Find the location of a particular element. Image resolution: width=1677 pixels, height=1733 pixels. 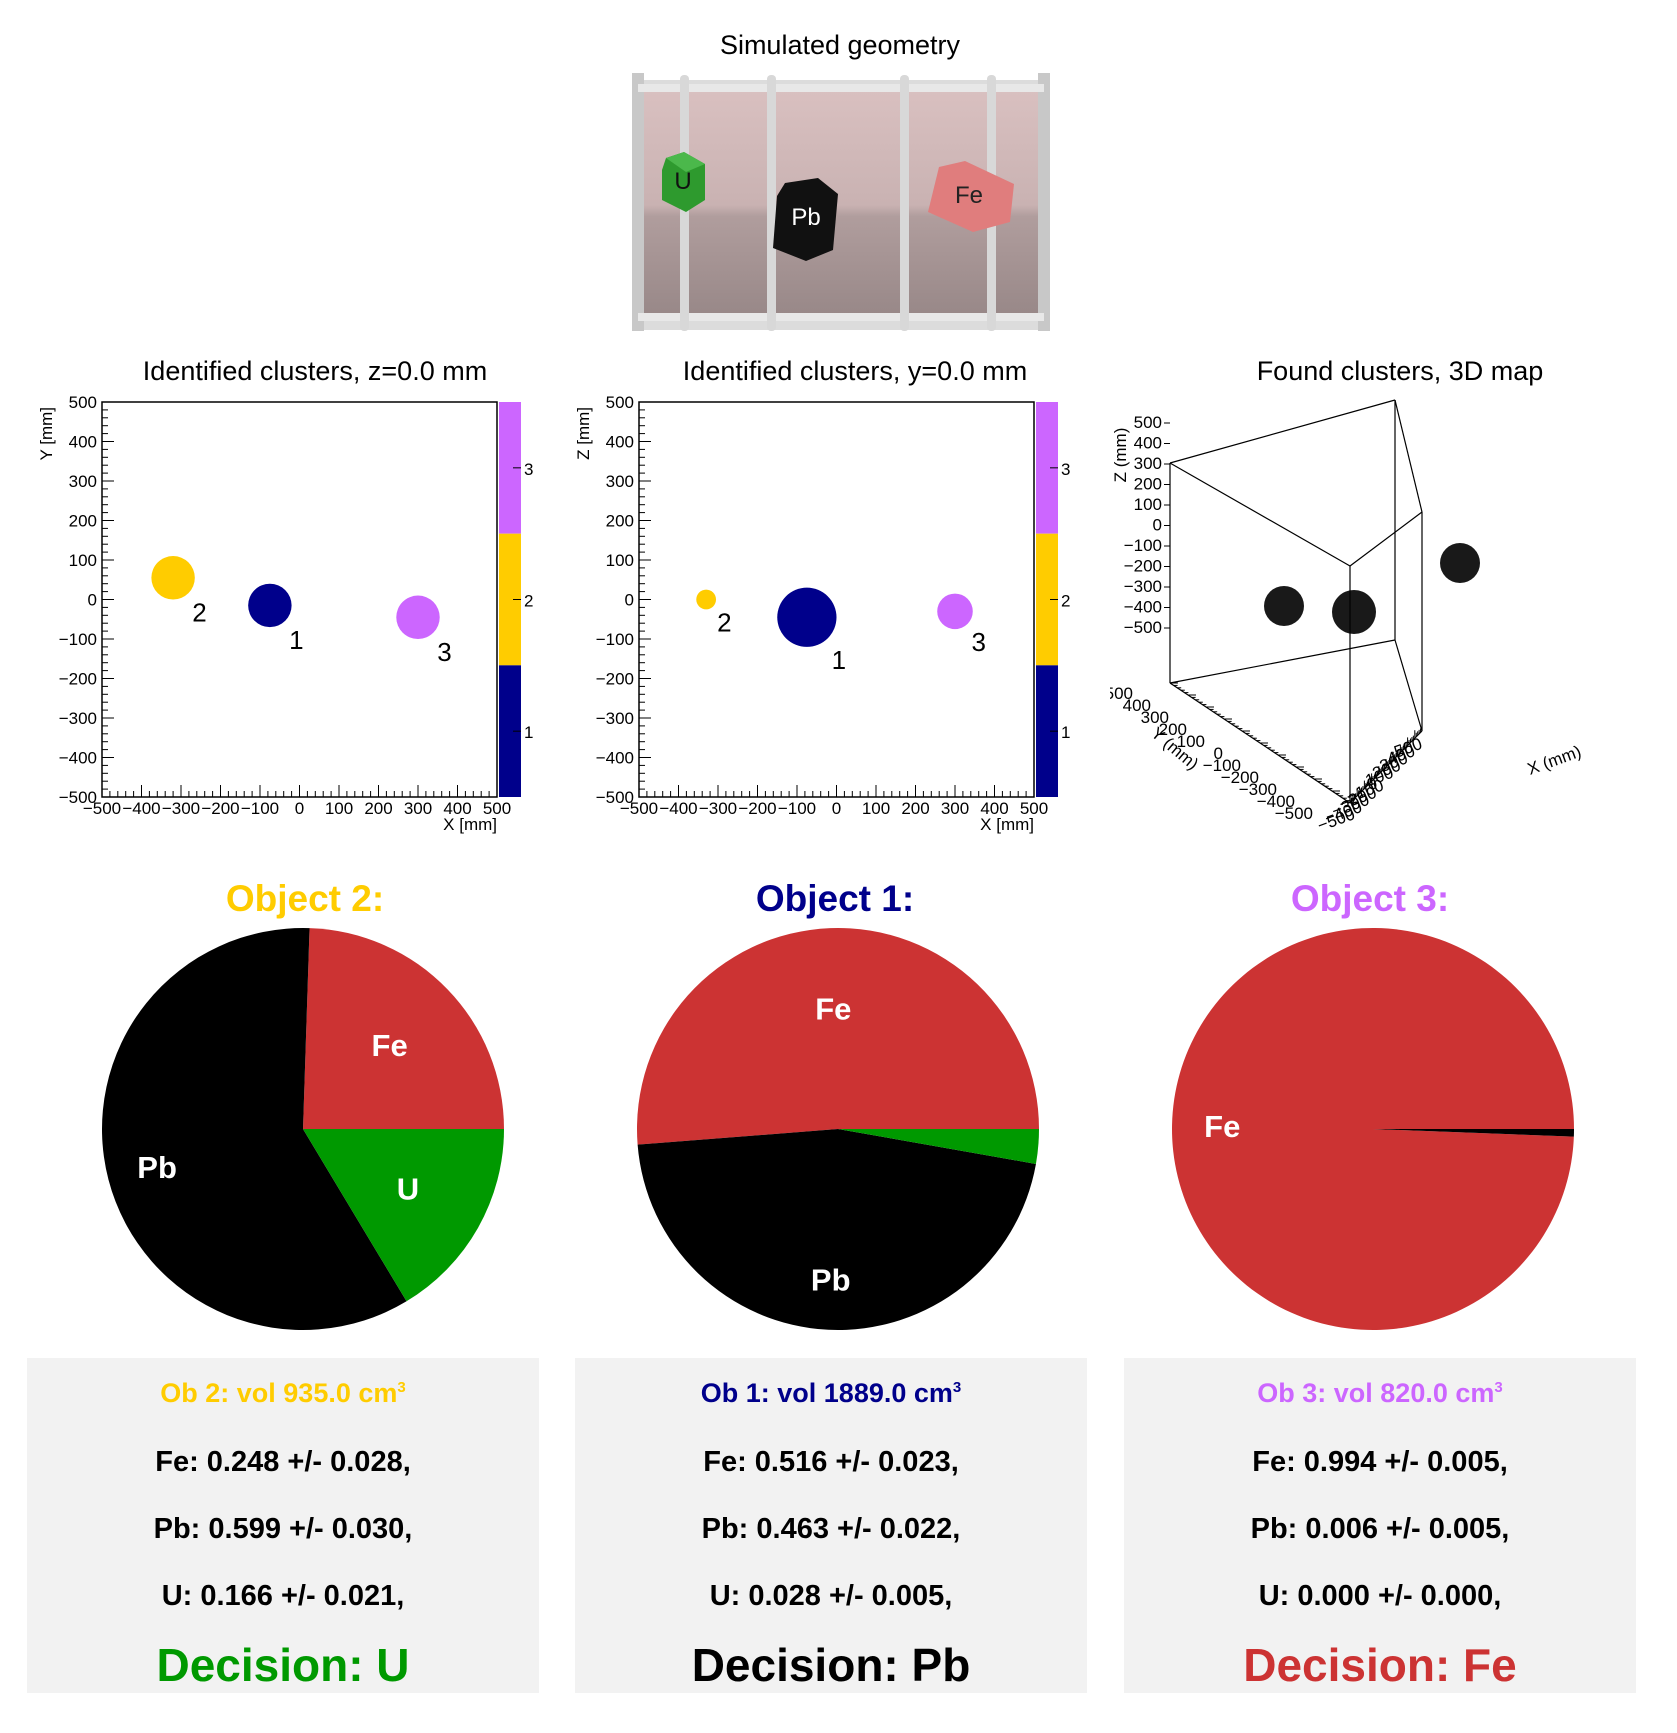

x-tick-label: 300 is located at coordinates (955, 808).